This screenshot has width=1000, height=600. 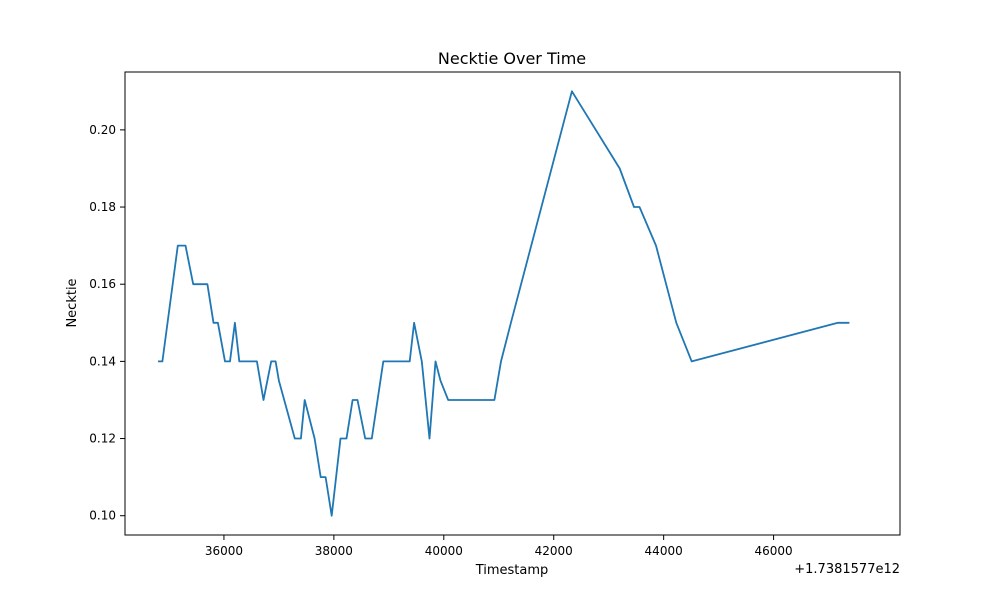 I want to click on y-axis-label: Necktie, so click(x=72, y=302).